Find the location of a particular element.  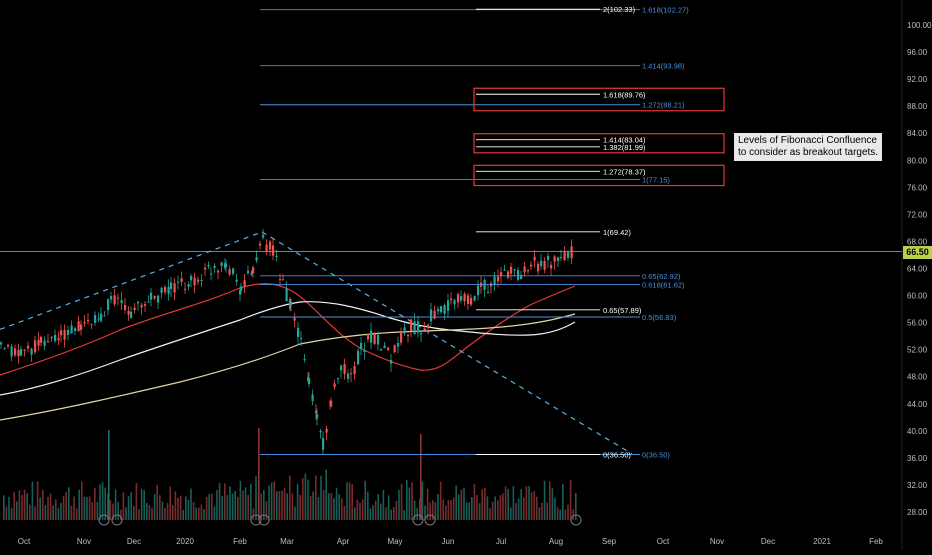

y-tick-label: 60.00 is located at coordinates (917, 296).